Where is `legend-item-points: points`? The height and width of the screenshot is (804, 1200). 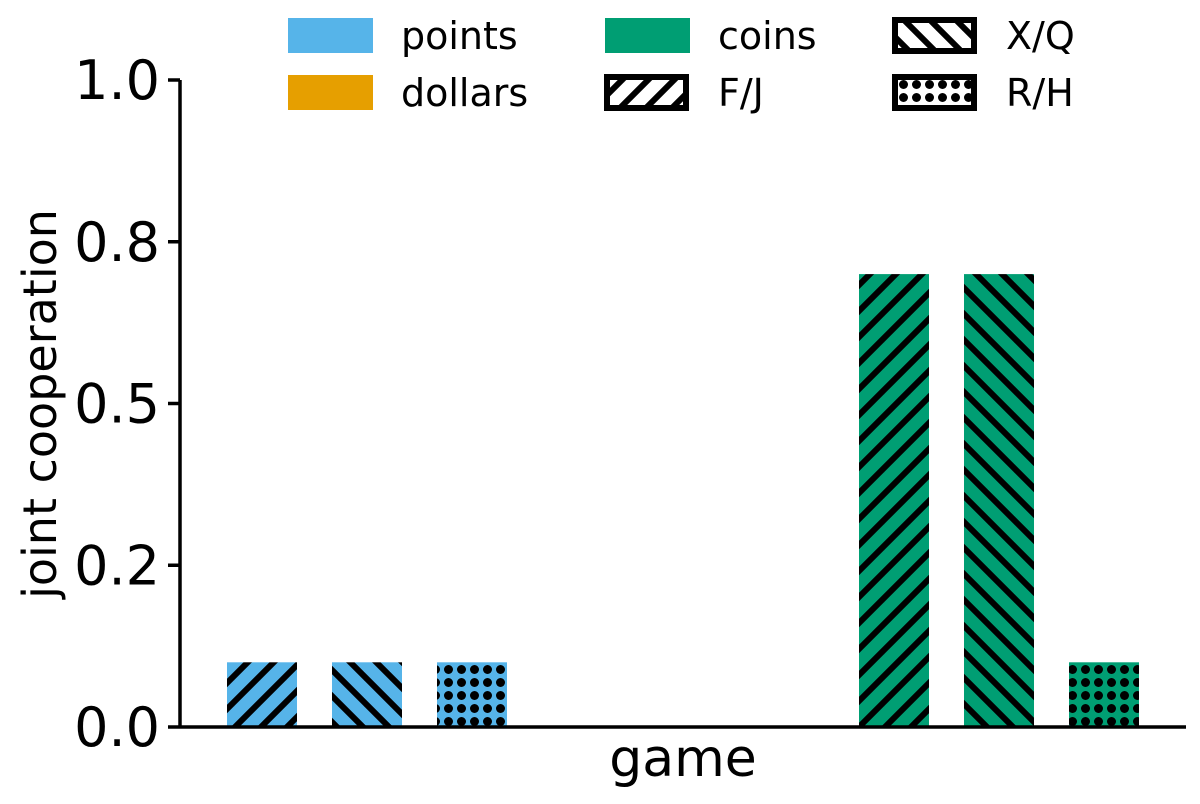
legend-item-points: points is located at coordinates (403, 36).